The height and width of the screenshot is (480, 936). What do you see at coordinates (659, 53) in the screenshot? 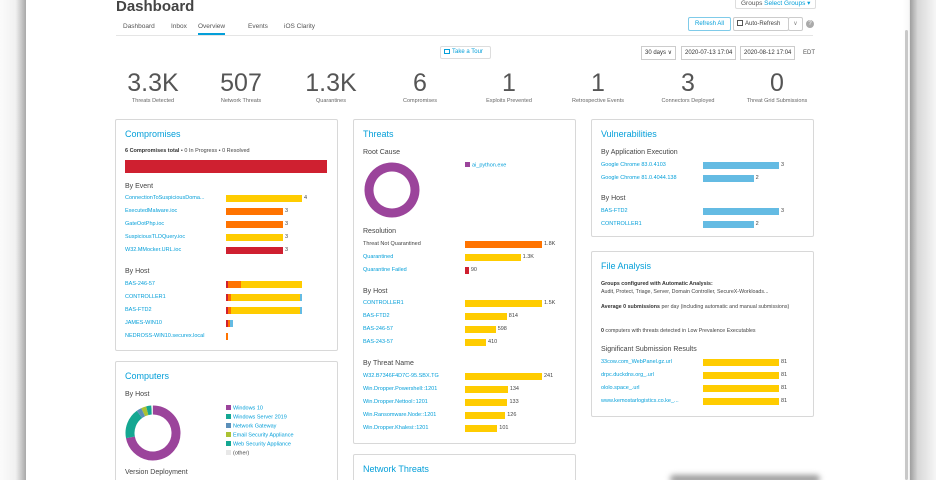
I see `date-range-select: 30 days ∨` at bounding box center [659, 53].